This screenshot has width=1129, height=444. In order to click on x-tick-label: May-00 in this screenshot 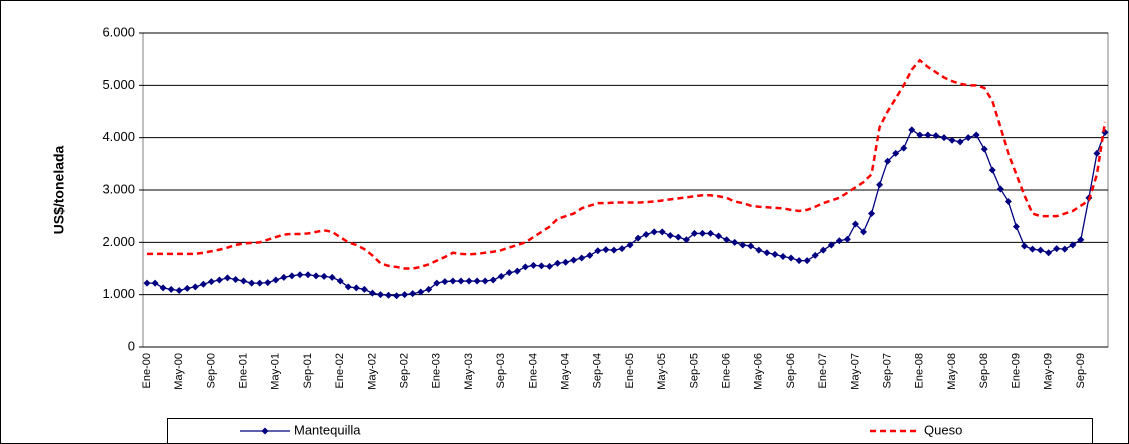, I will do `click(179, 371)`.